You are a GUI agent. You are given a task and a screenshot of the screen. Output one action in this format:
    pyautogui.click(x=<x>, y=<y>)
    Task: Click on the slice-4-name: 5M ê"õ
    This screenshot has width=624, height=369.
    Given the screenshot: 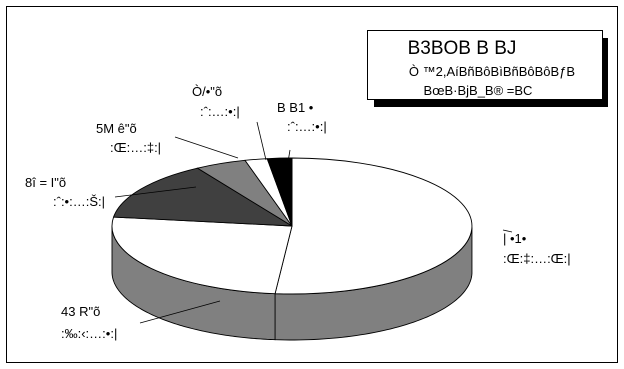 What is the action you would take?
    pyautogui.click(x=116, y=128)
    